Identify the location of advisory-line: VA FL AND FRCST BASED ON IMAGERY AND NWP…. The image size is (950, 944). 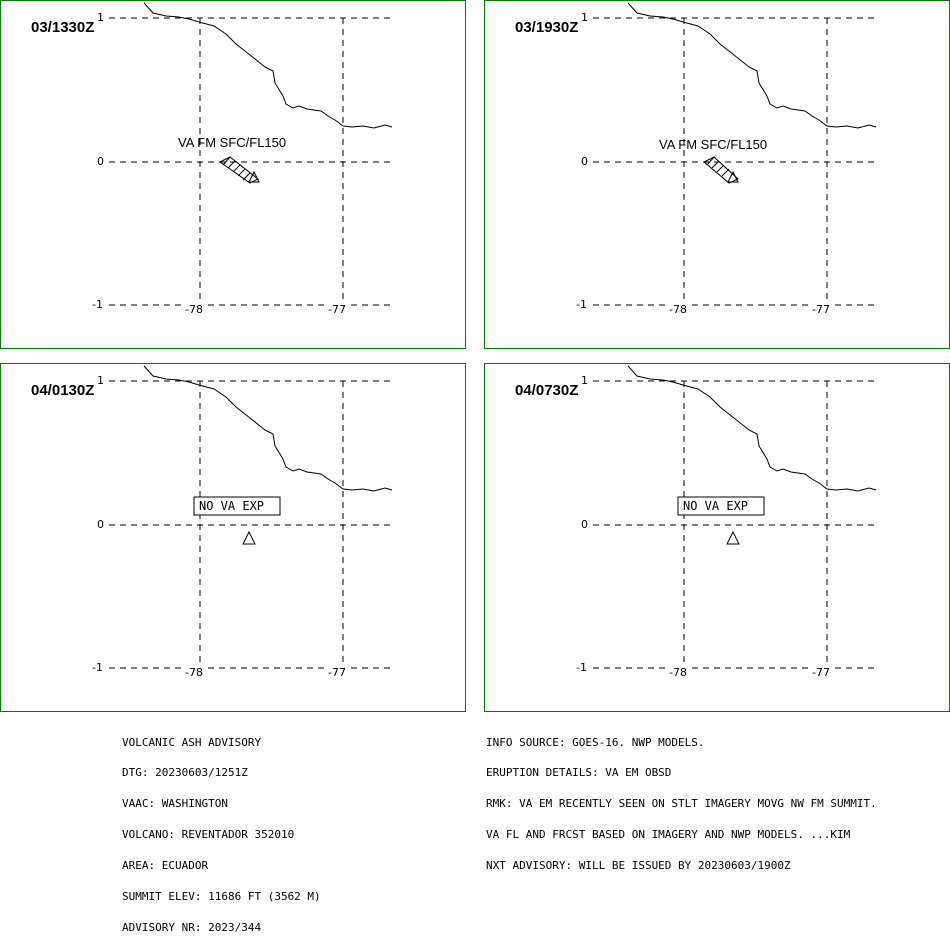
(668, 835).